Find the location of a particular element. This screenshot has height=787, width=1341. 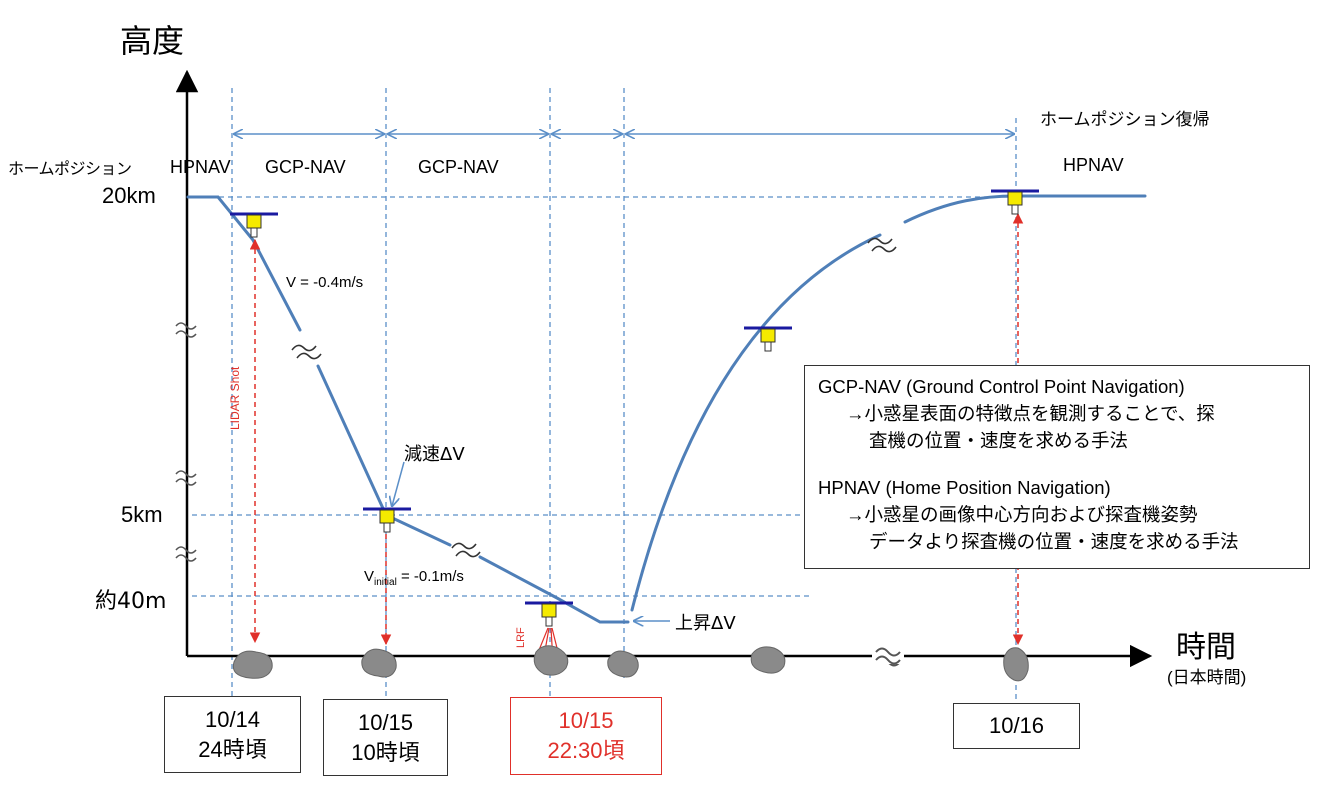

velocity-descent-label: V = -0.4m/s is located at coordinates (325, 282).